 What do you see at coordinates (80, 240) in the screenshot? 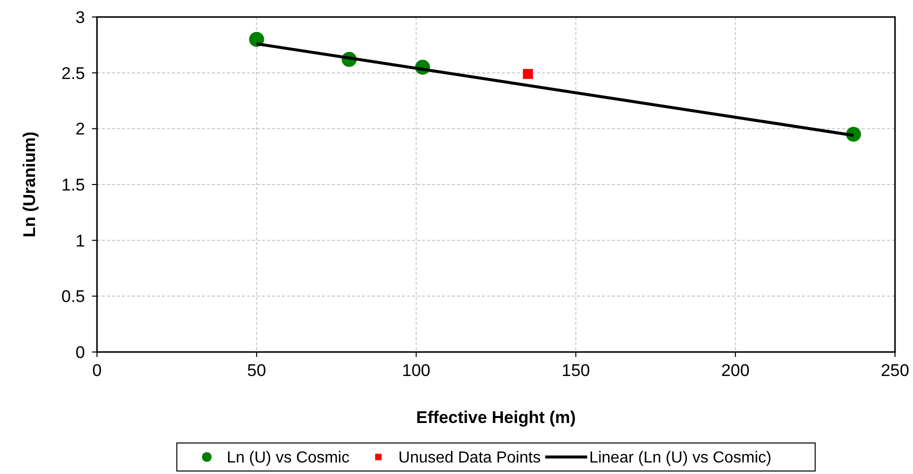
I see `y-tick-label: 1` at bounding box center [80, 240].